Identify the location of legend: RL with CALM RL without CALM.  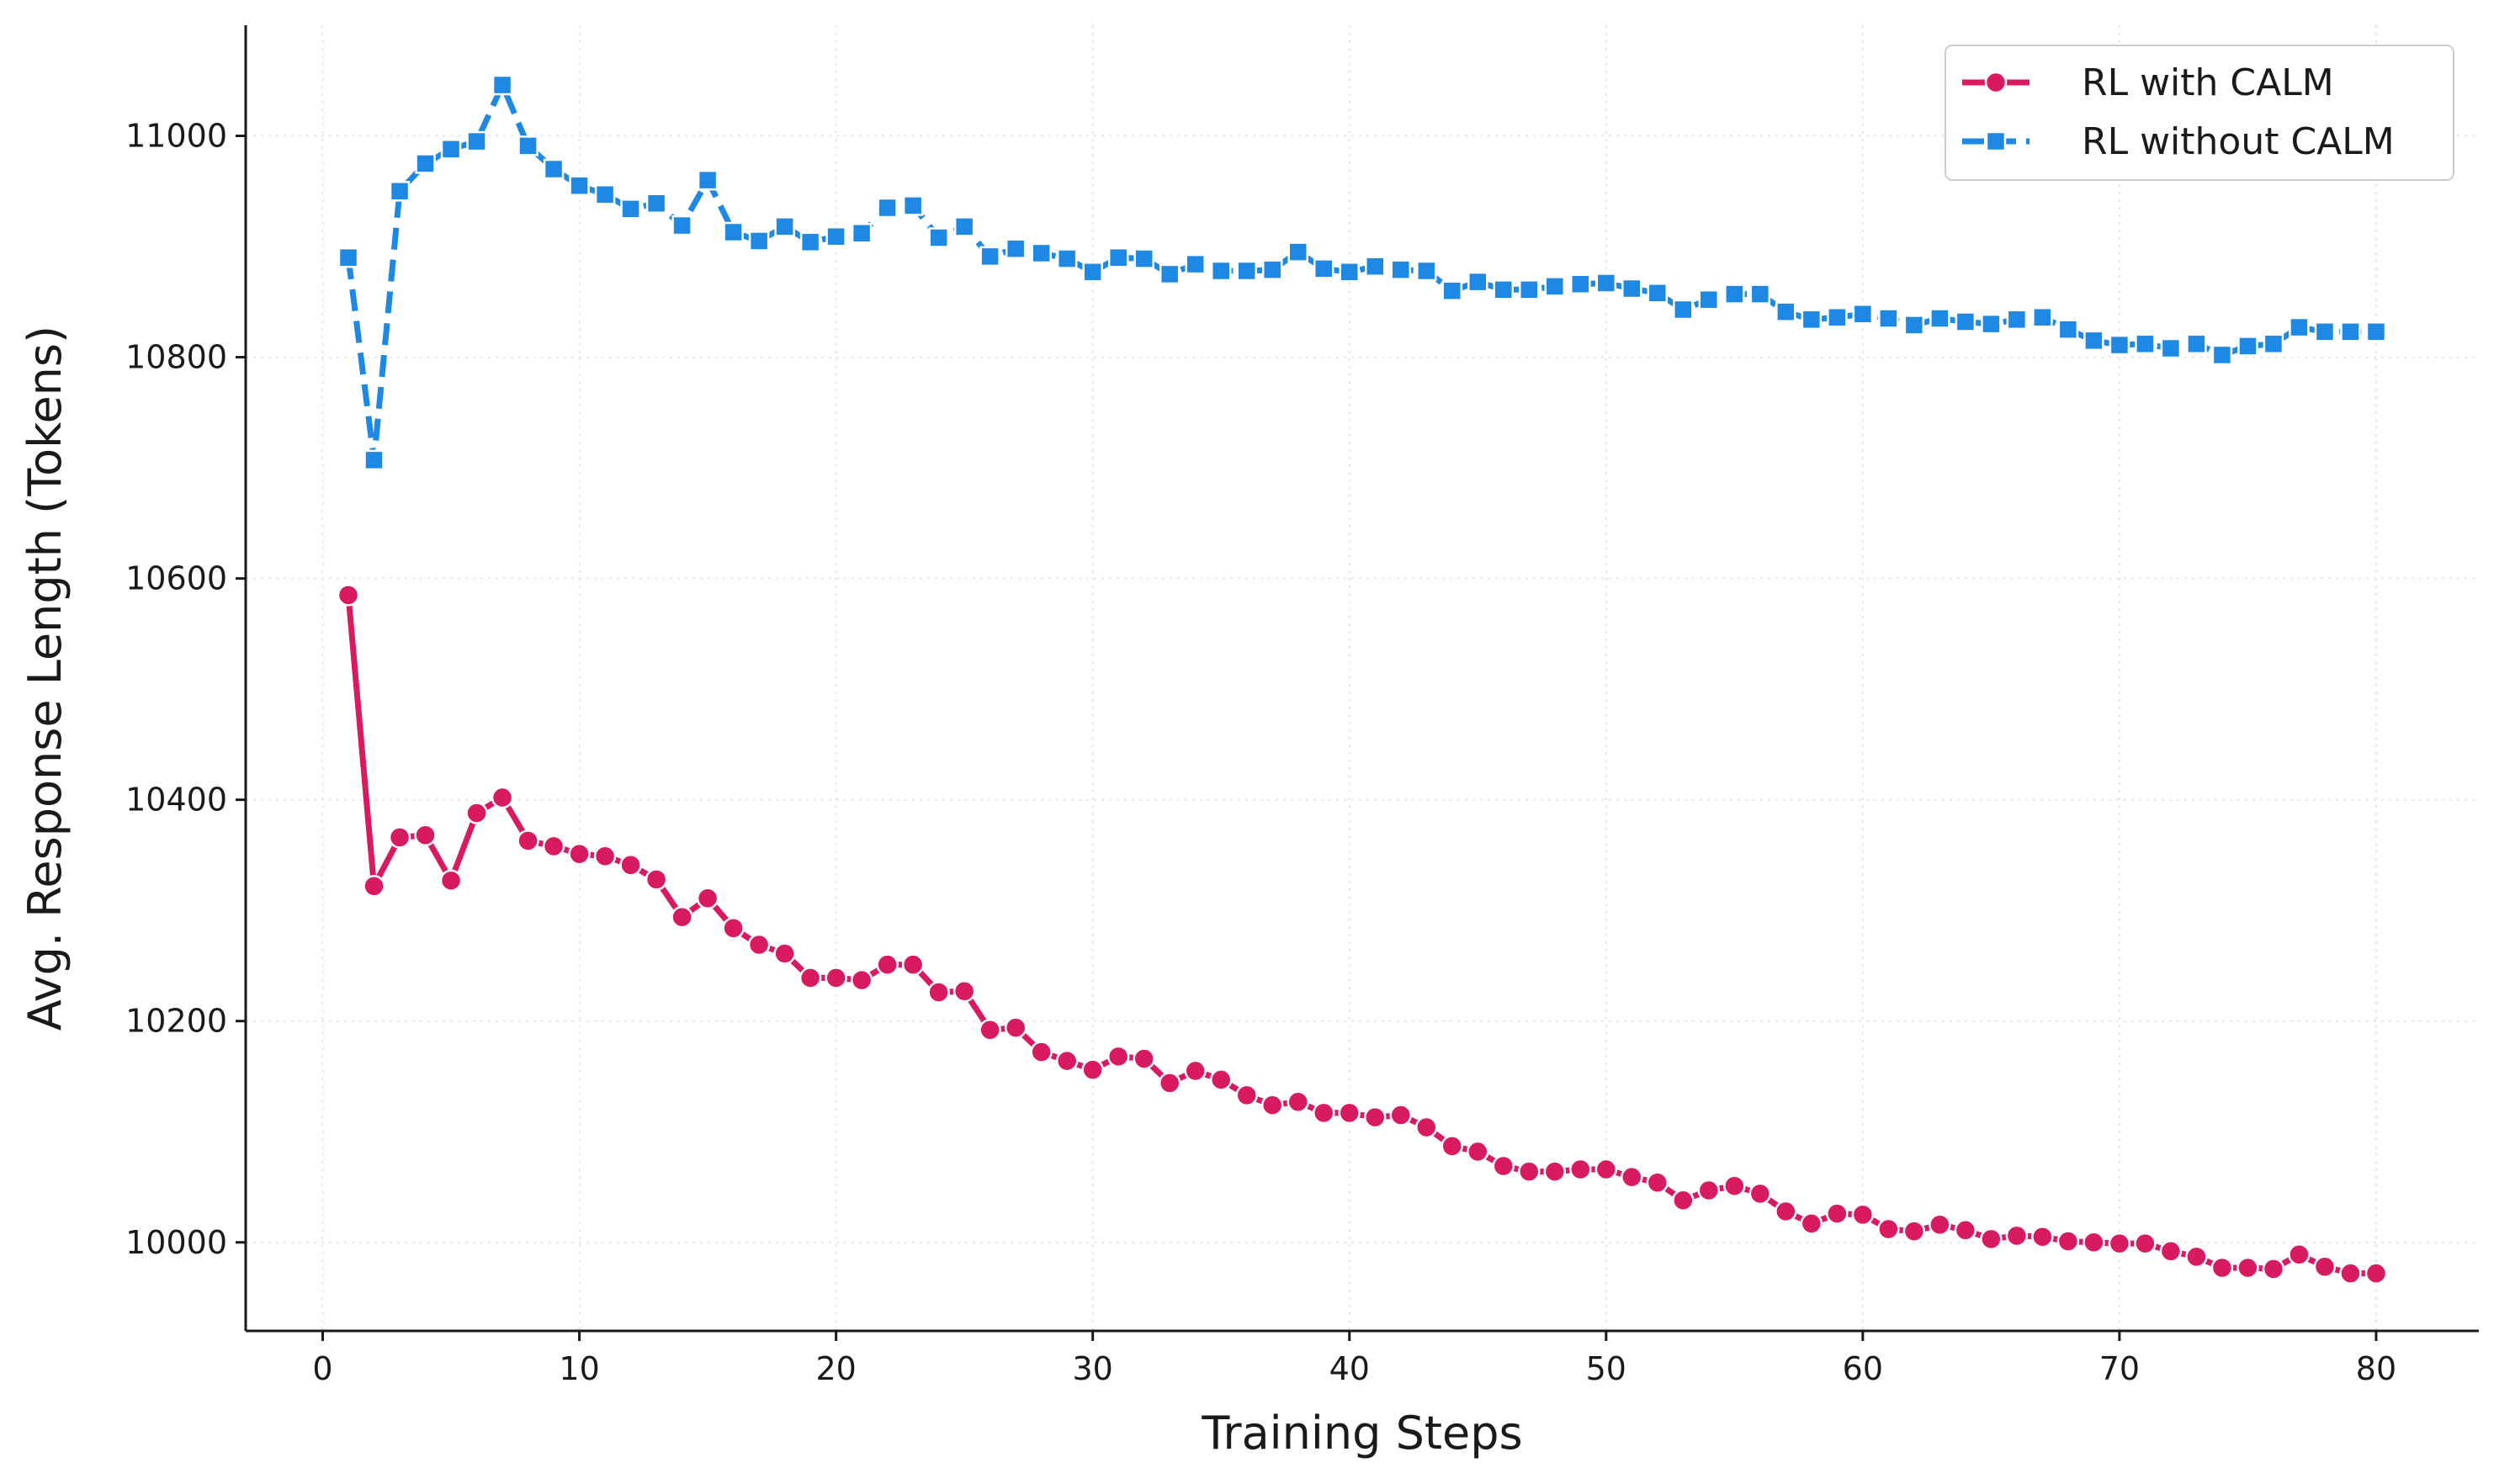
(2199, 113).